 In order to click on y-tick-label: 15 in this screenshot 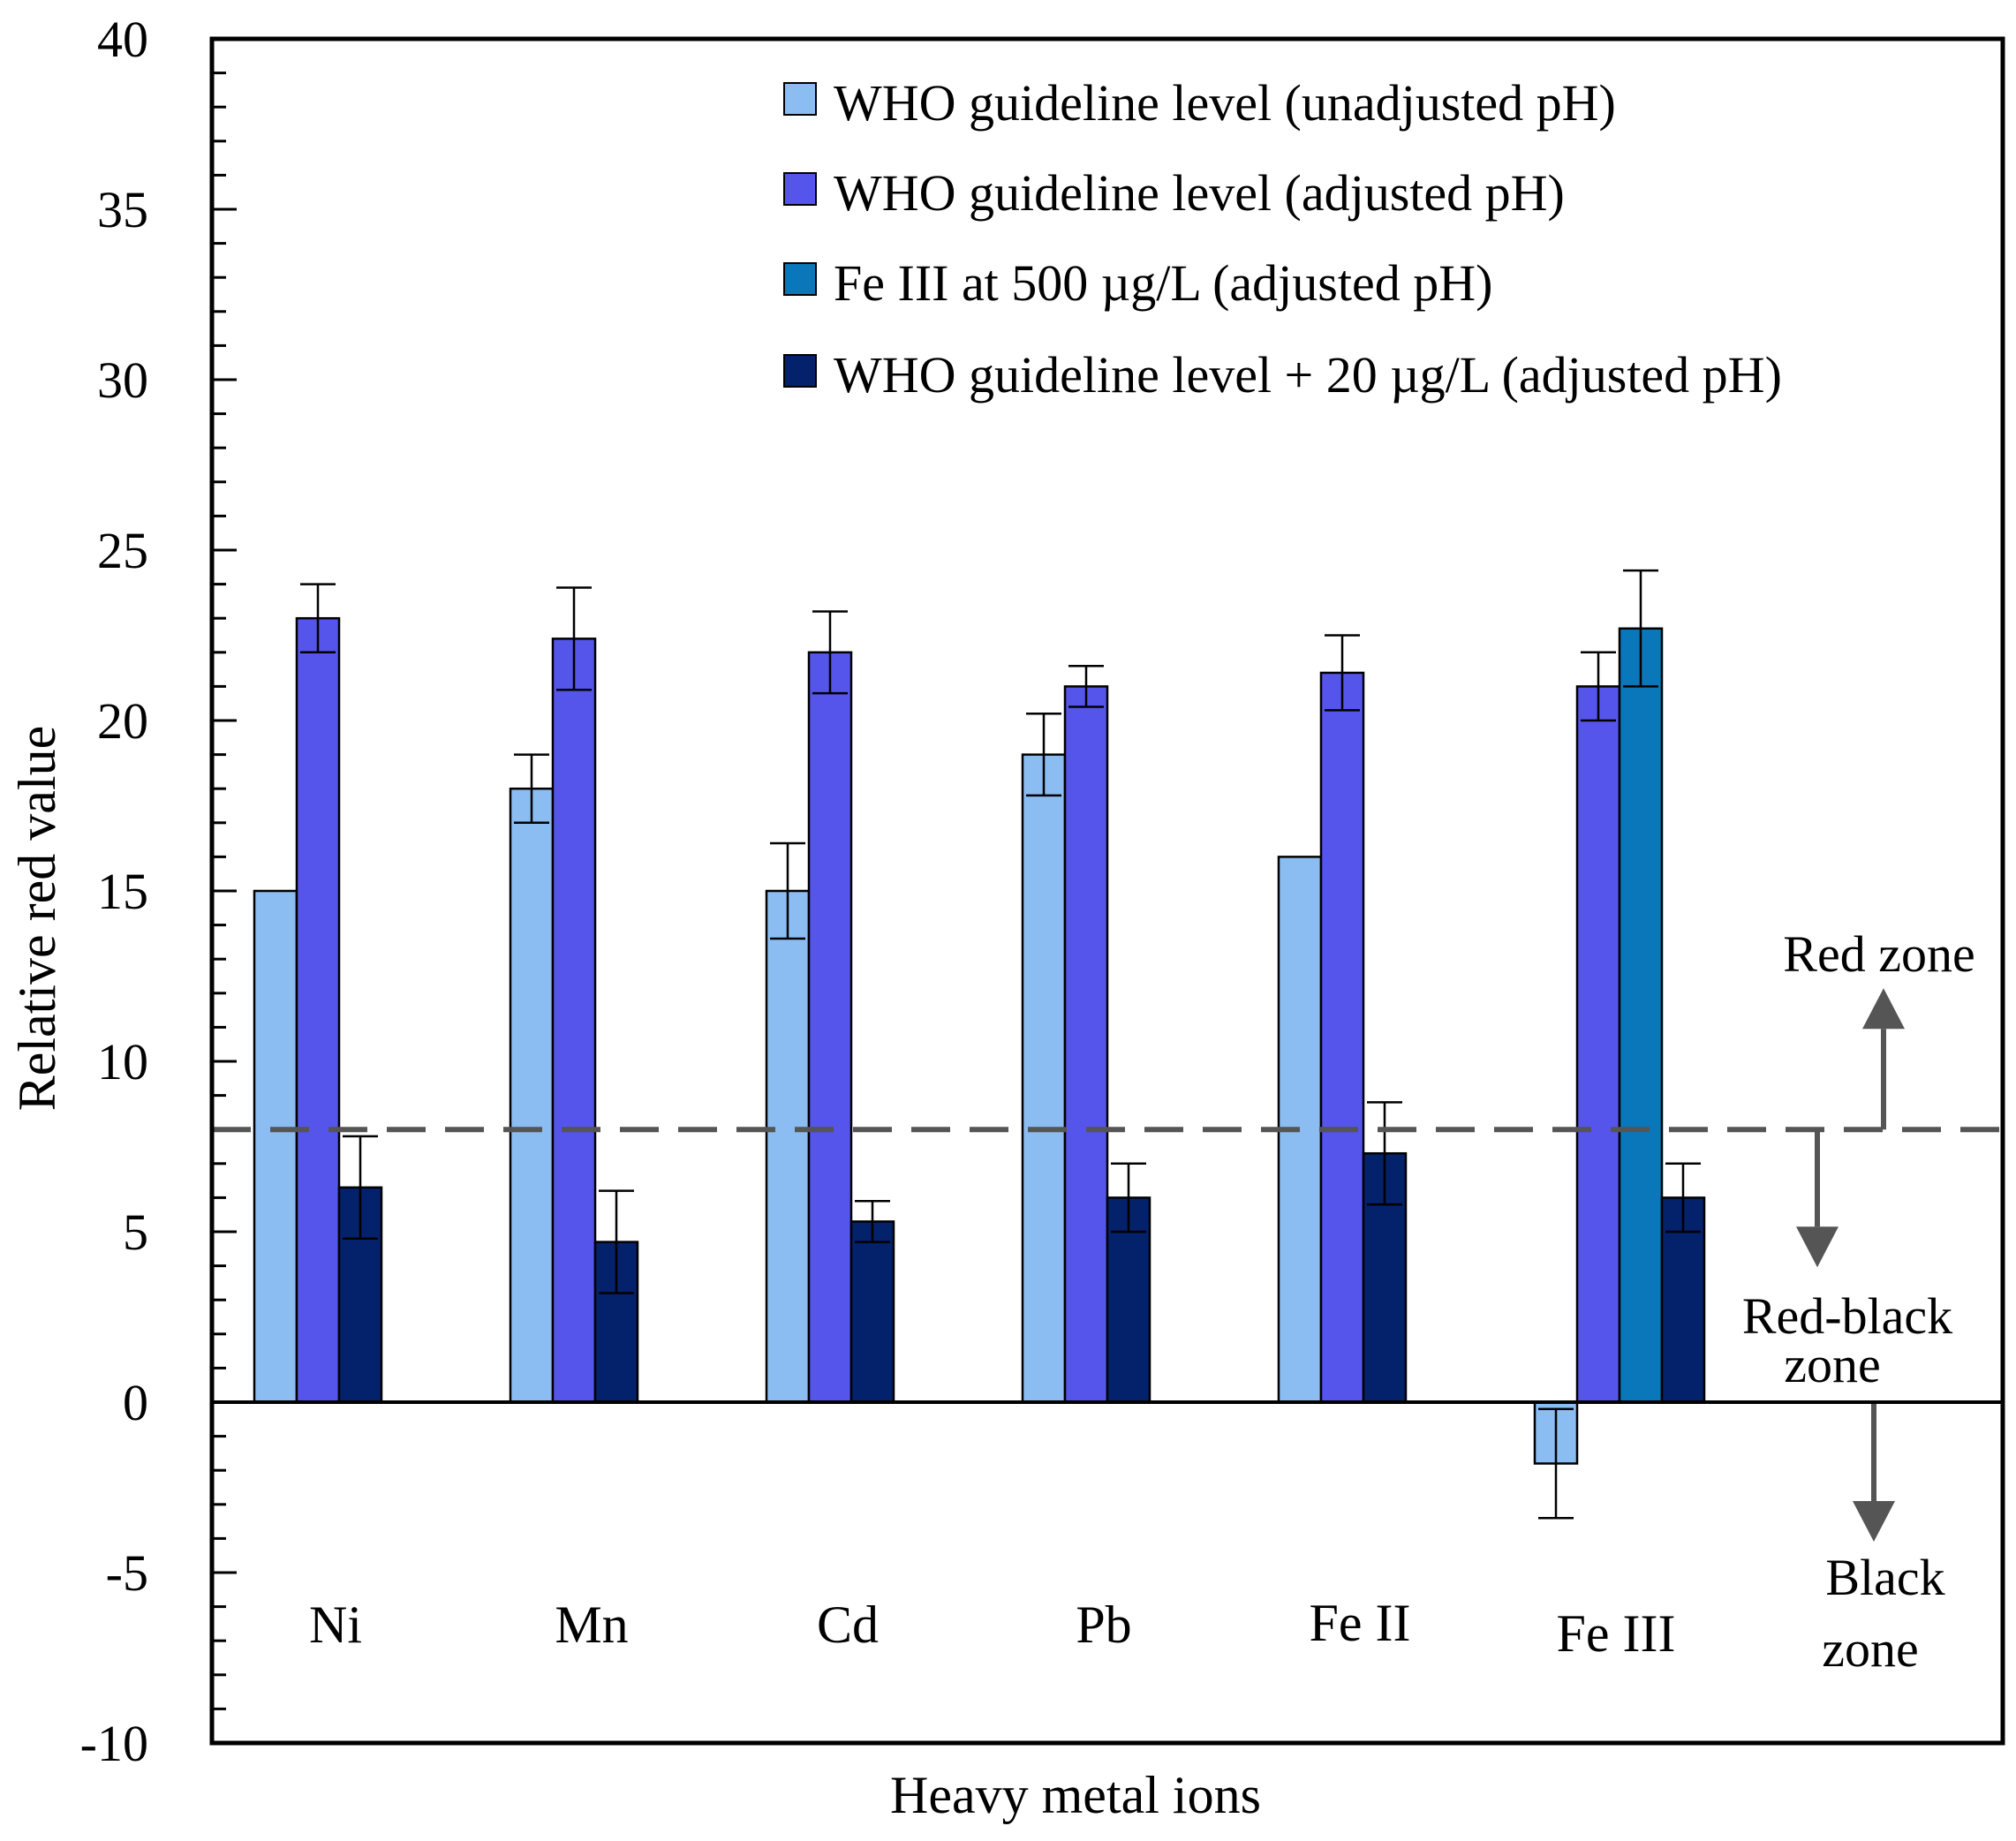, I will do `click(122, 891)`.